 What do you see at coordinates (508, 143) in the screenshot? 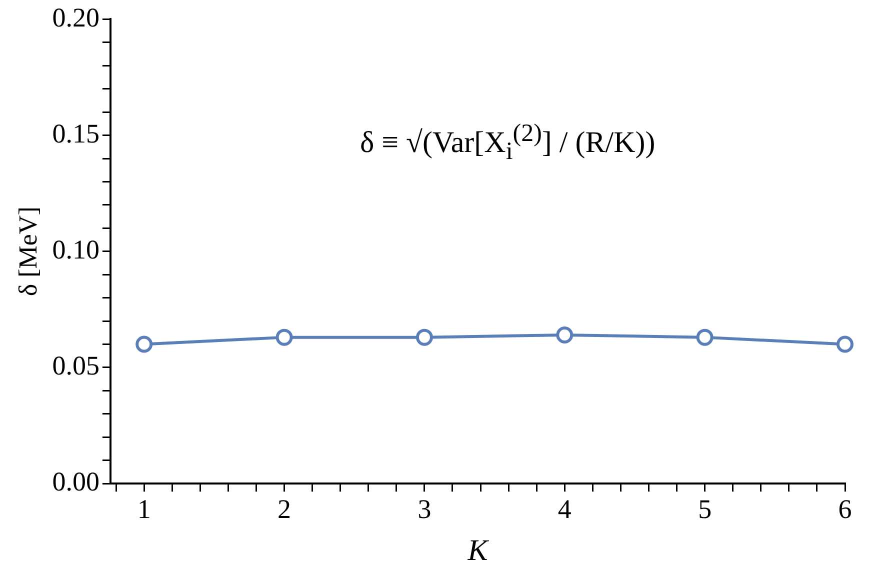
I see `annotation: δ ≡ √(Var[X$_{i}$$^{(2)}$] / (R/K))` at bounding box center [508, 143].